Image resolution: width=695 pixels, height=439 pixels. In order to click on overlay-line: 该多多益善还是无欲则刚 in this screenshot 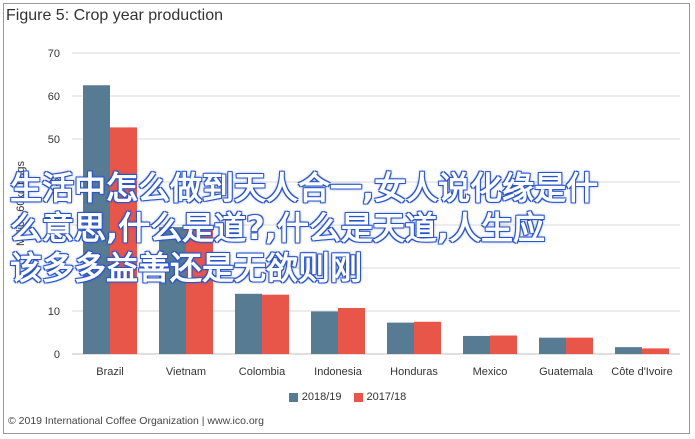, I will do `click(186, 268)`.